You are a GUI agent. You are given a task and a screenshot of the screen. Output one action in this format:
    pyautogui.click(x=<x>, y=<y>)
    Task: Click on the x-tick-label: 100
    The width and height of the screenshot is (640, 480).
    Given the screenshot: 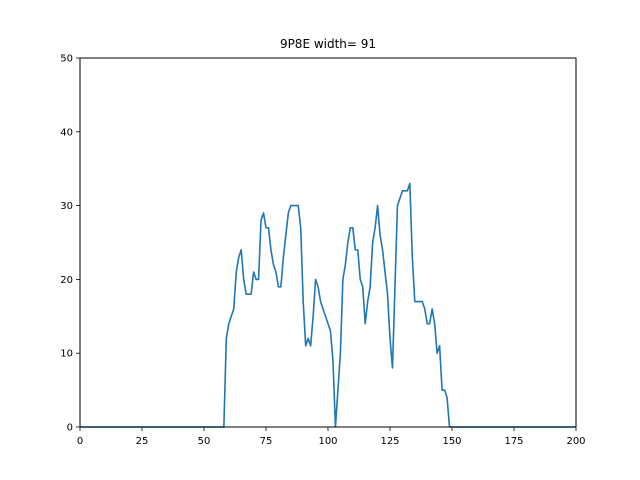 What is the action you would take?
    pyautogui.click(x=327, y=441)
    